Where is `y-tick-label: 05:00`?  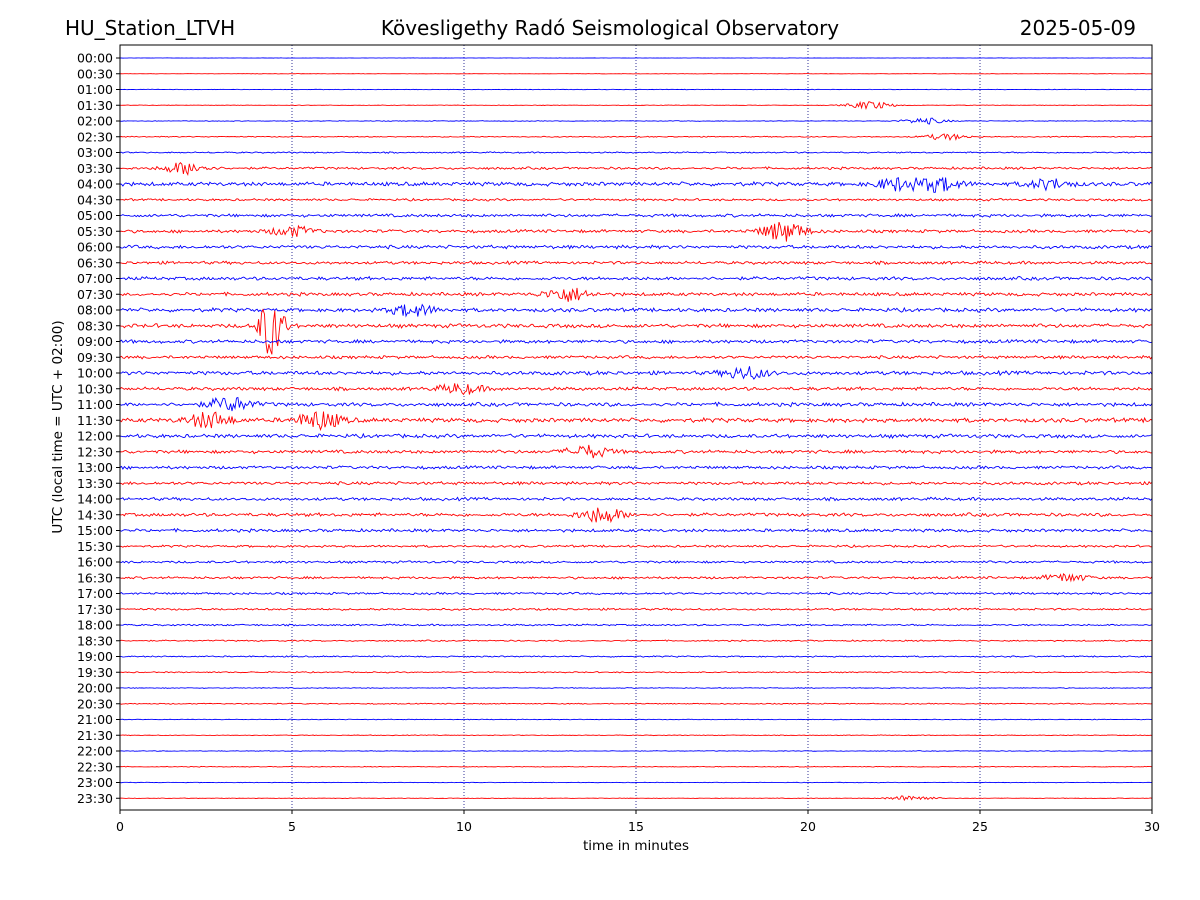 y-tick-label: 05:00 is located at coordinates (95, 215).